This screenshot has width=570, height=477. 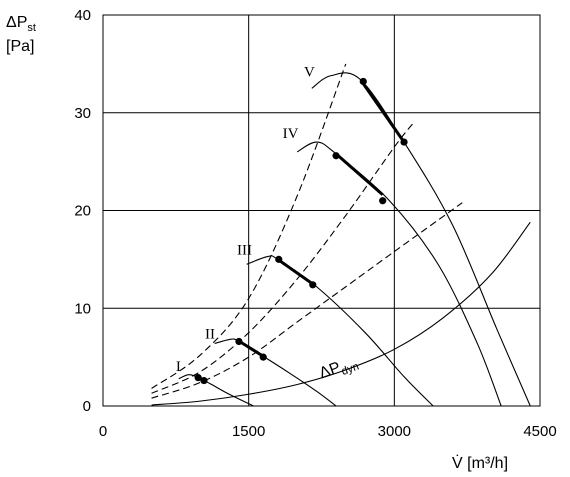 I want to click on y-axis-unit: [Pa], so click(x=20, y=46).